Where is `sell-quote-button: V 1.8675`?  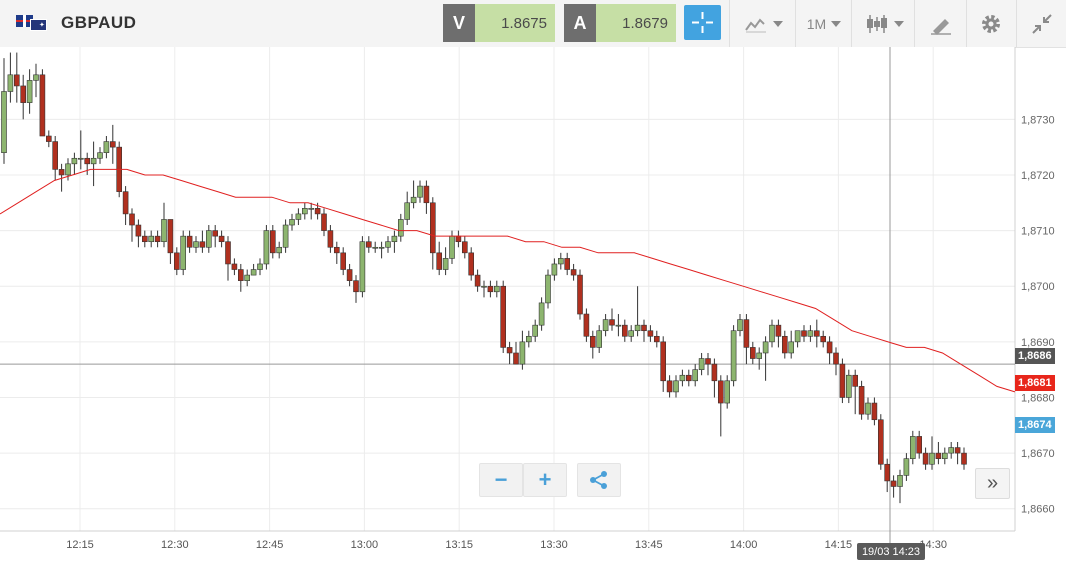
sell-quote-button: V 1.8675 is located at coordinates (499, 23).